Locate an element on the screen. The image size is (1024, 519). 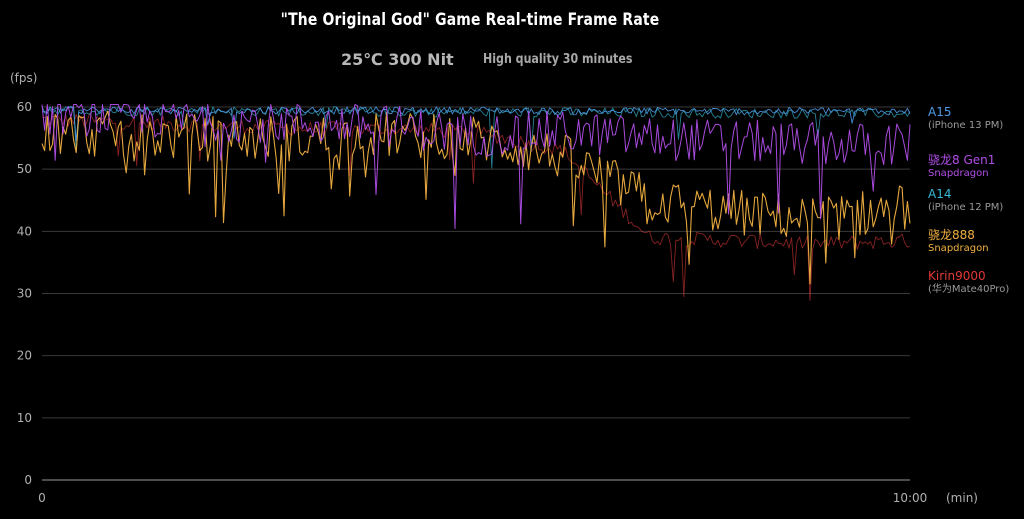
legend-entry: A15 (iPhone 13 PM) is located at coordinates (966, 118).